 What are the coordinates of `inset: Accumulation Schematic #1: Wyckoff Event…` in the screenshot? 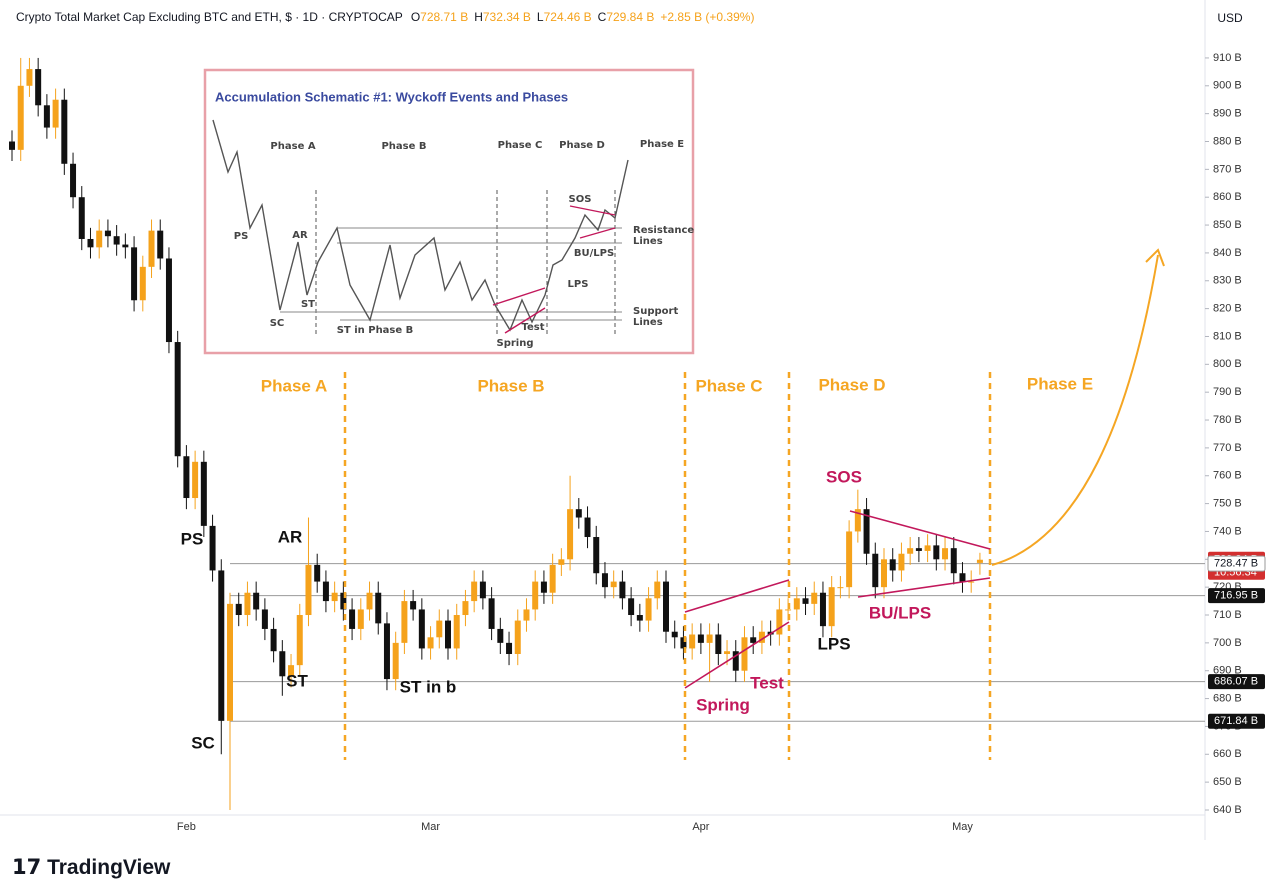 It's located at (449, 211).